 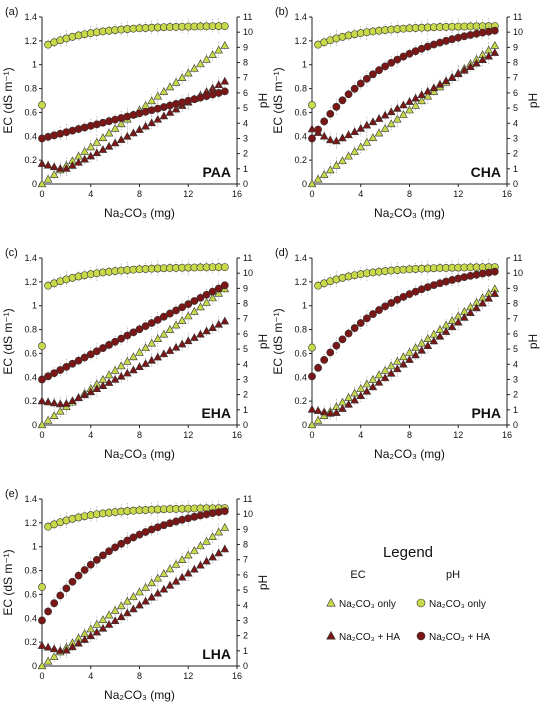 I want to click on y-right-tick-label: 9, so click(x=515, y=47).